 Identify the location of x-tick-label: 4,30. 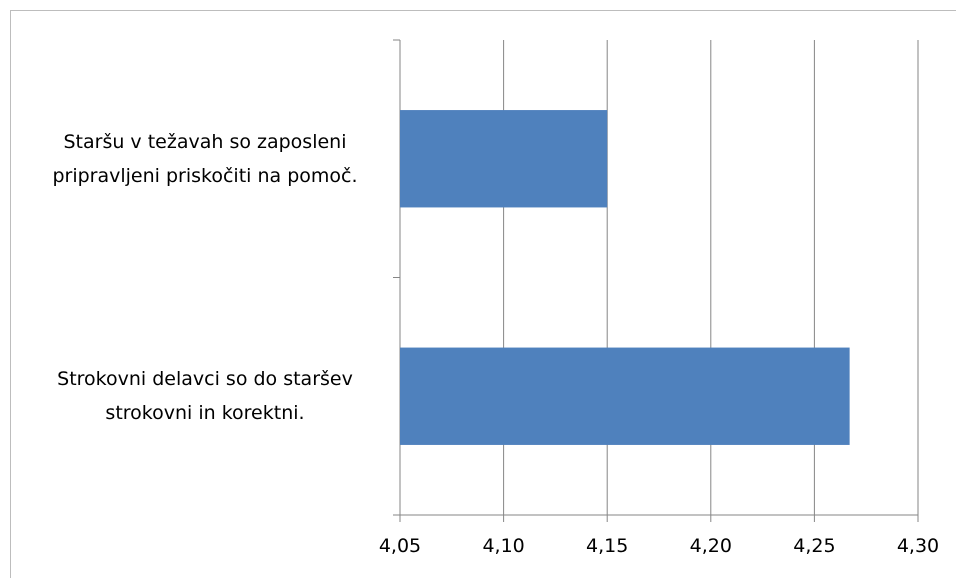
(918, 546).